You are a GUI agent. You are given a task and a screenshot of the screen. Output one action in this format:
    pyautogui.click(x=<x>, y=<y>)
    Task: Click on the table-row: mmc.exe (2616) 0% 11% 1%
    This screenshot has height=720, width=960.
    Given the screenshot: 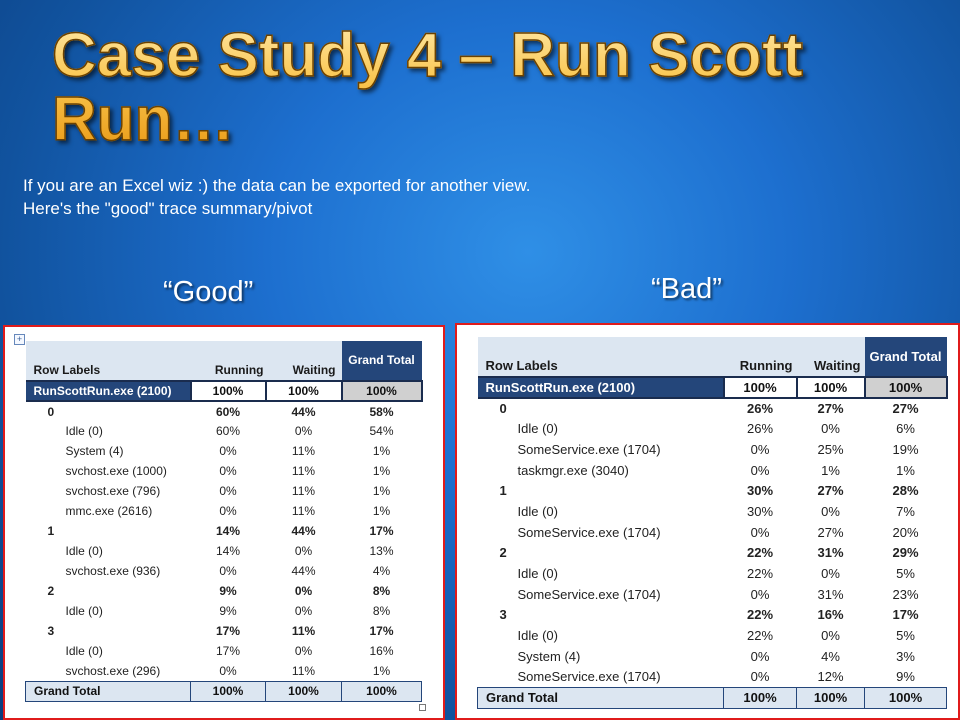 What is the action you would take?
    pyautogui.click(x=224, y=511)
    